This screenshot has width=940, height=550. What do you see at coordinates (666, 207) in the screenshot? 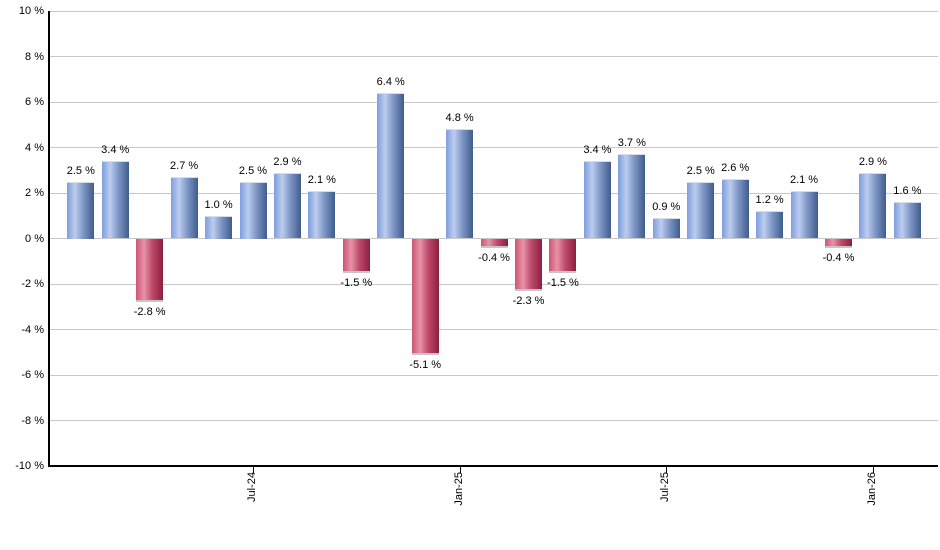
I see `bar-value-label: 0.9 %` at bounding box center [666, 207].